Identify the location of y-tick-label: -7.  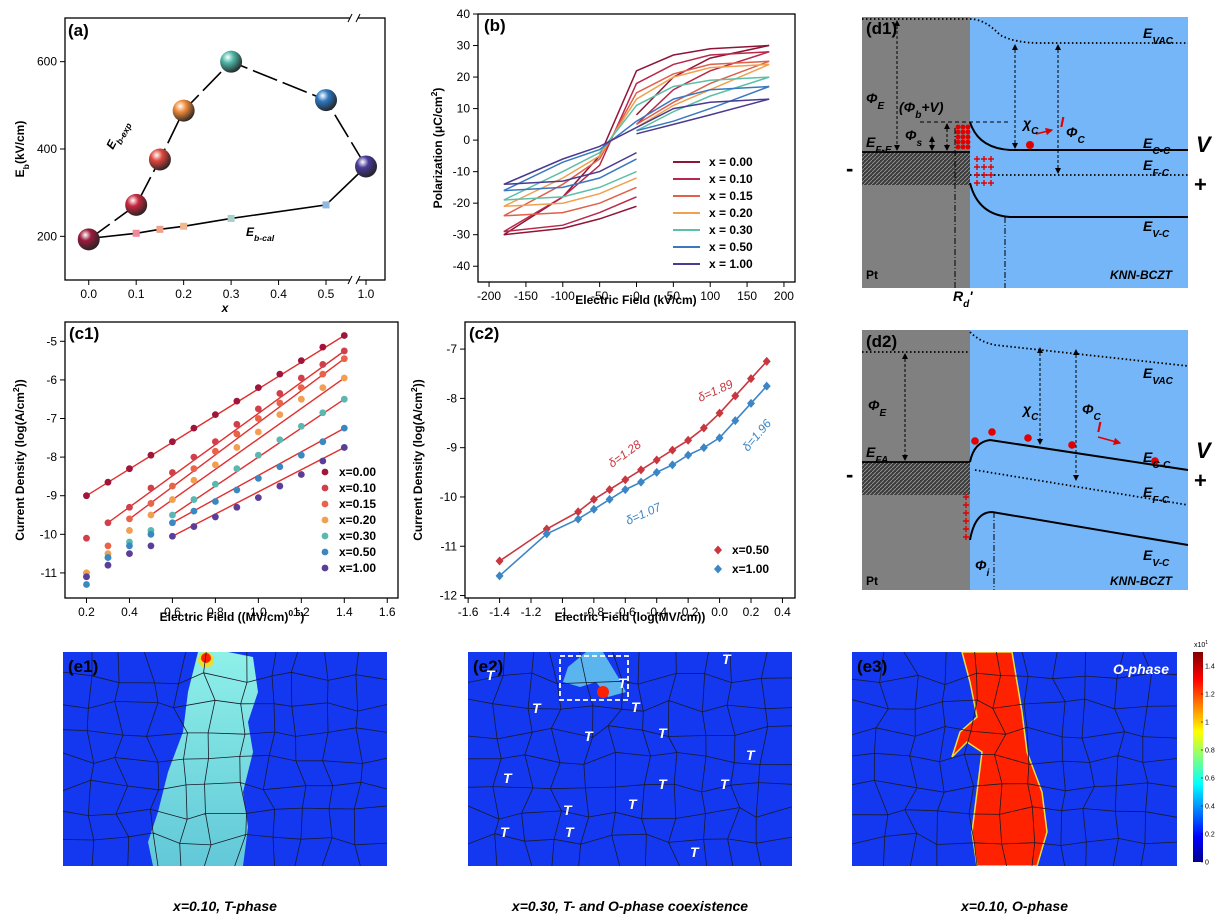
(451, 349).